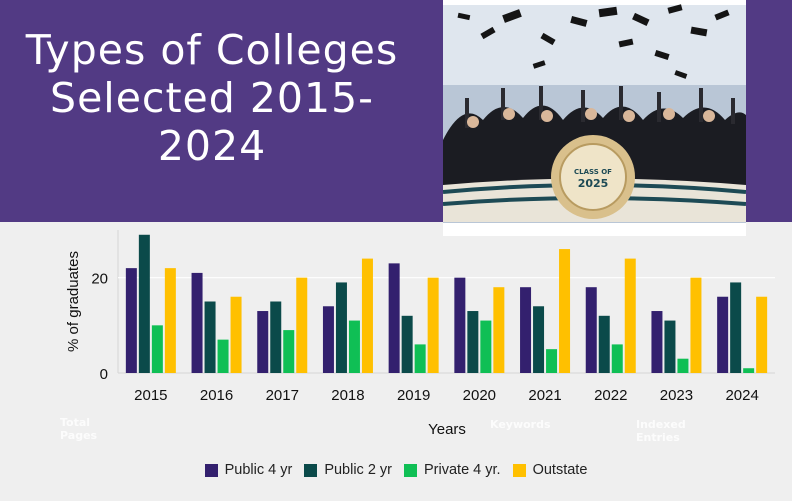 Image resolution: width=792 pixels, height=501 pixels. I want to click on seal-text-year: 2025, so click(593, 183).